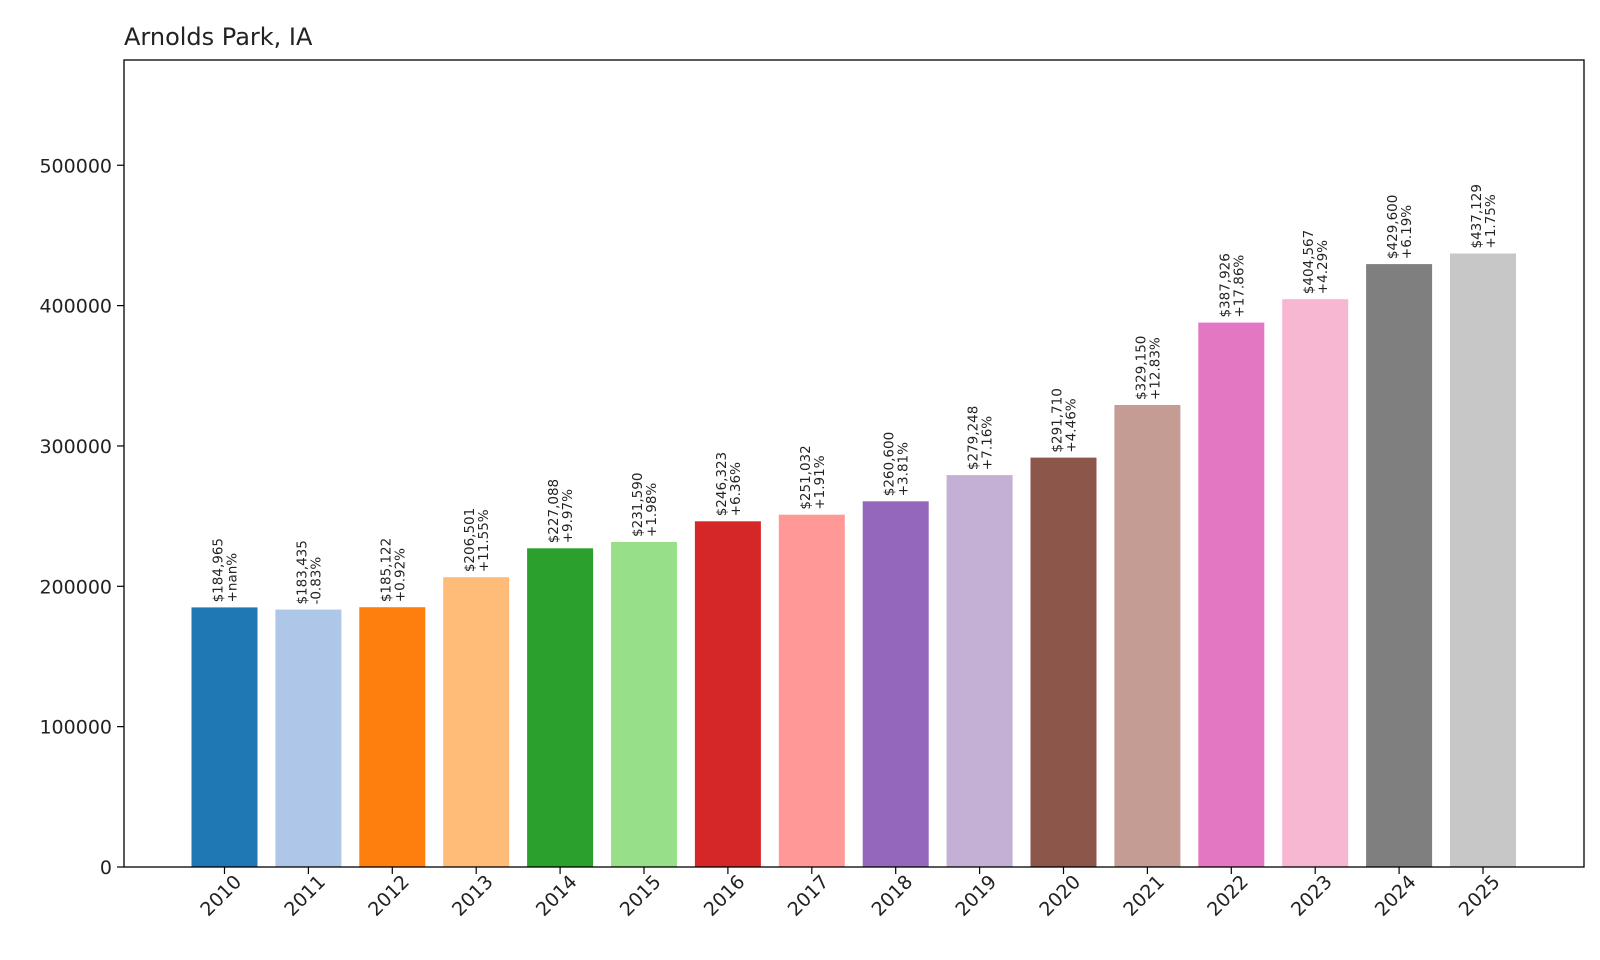 The height and width of the screenshot is (960, 1600). I want to click on y-tick-label: 400000, so click(75, 307).